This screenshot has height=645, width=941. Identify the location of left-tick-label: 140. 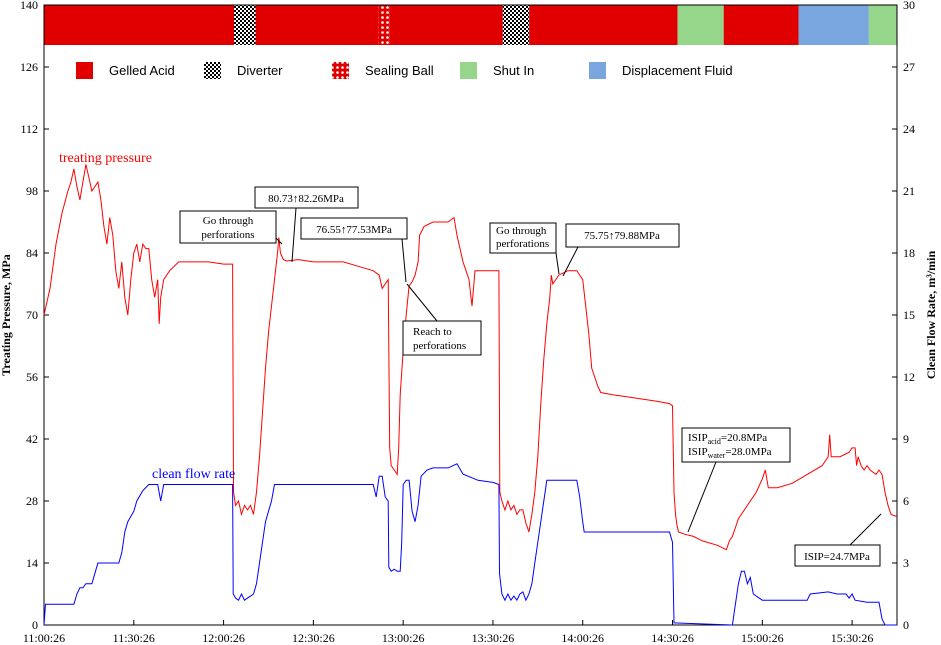
(29, 6).